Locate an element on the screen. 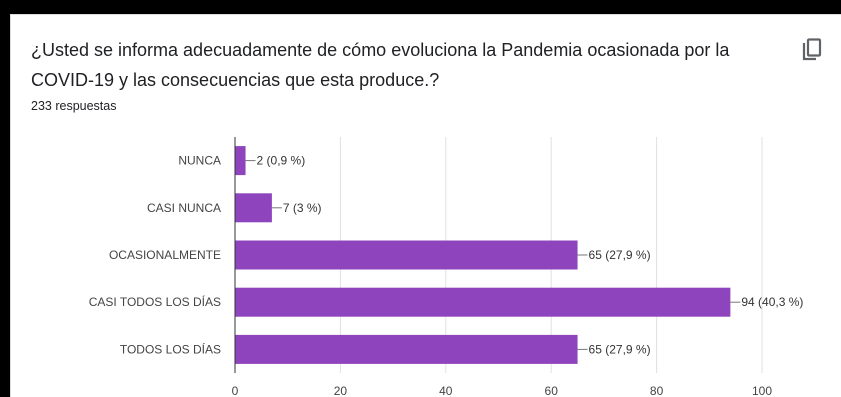 This screenshot has width=841, height=397. x-tick-label: 60 is located at coordinates (552, 390).